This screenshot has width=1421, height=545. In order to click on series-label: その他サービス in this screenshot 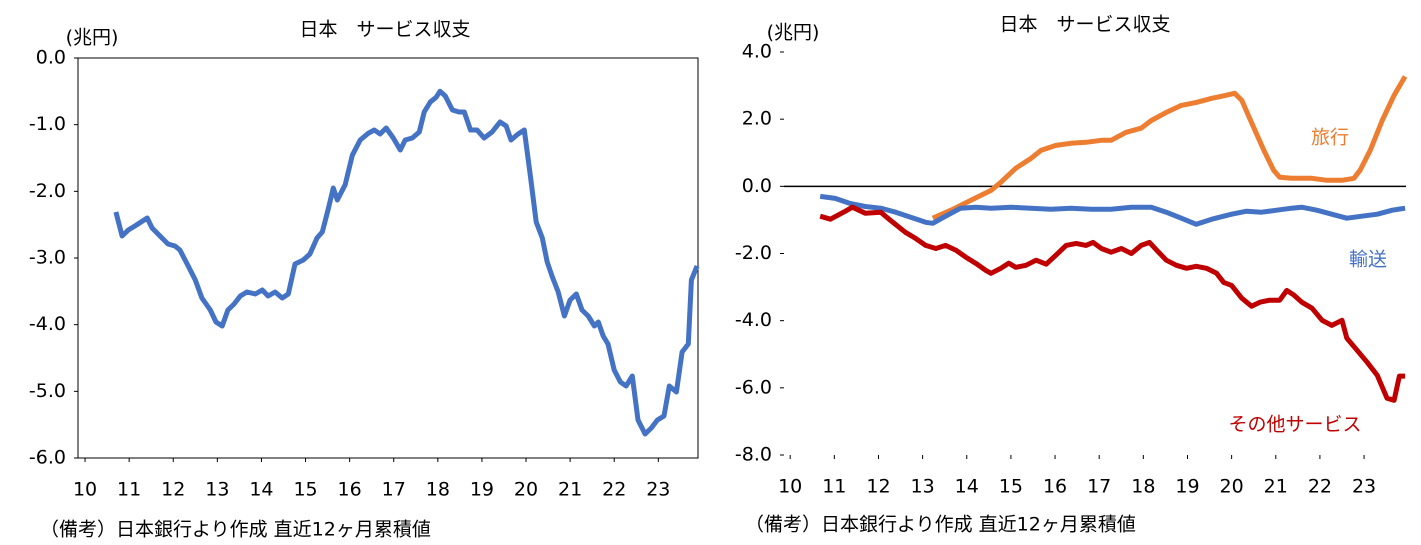, I will do `click(1294, 425)`.